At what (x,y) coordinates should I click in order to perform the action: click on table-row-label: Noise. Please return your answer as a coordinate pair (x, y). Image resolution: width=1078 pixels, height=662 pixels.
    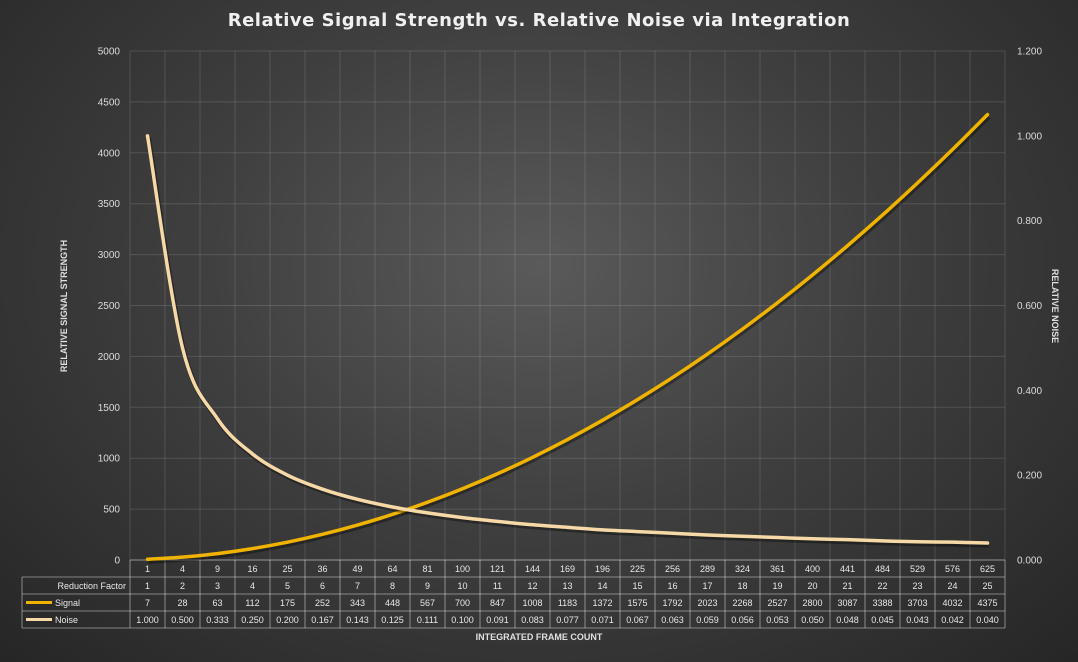
    Looking at the image, I should click on (66, 620).